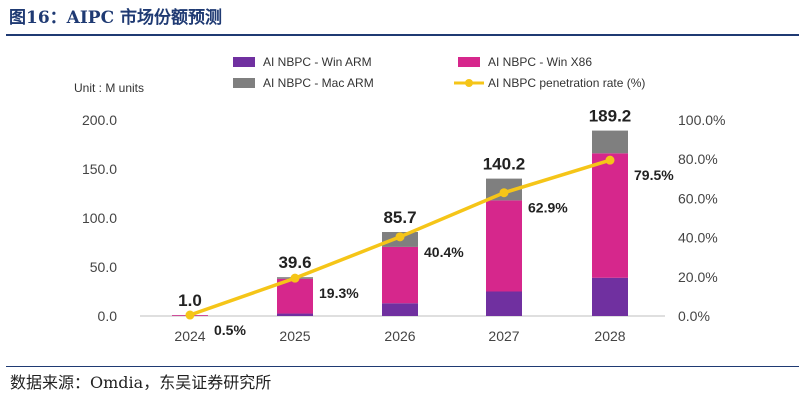 This screenshot has width=805, height=401. Describe the element at coordinates (189, 336) in the screenshot. I see `x-tick-label: 2024` at that location.